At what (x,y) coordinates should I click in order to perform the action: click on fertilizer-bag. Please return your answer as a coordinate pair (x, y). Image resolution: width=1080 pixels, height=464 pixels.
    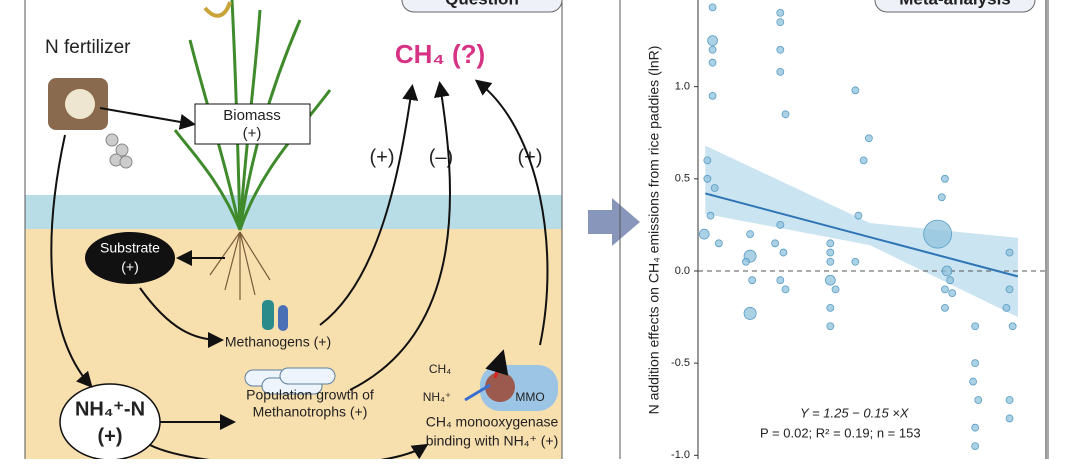
    Looking at the image, I should click on (80, 104).